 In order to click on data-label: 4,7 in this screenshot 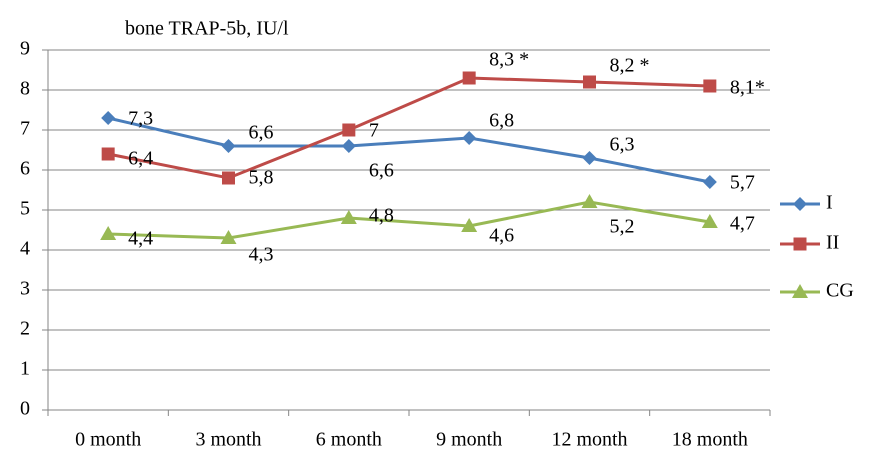, I will do `click(742, 224)`.